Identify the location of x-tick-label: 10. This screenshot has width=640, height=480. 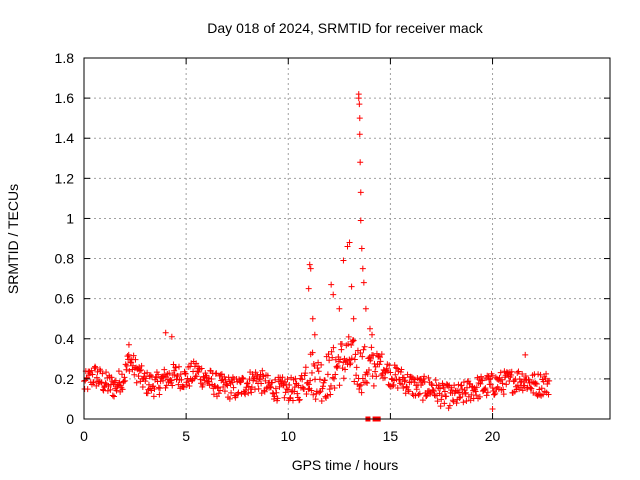
(288, 436).